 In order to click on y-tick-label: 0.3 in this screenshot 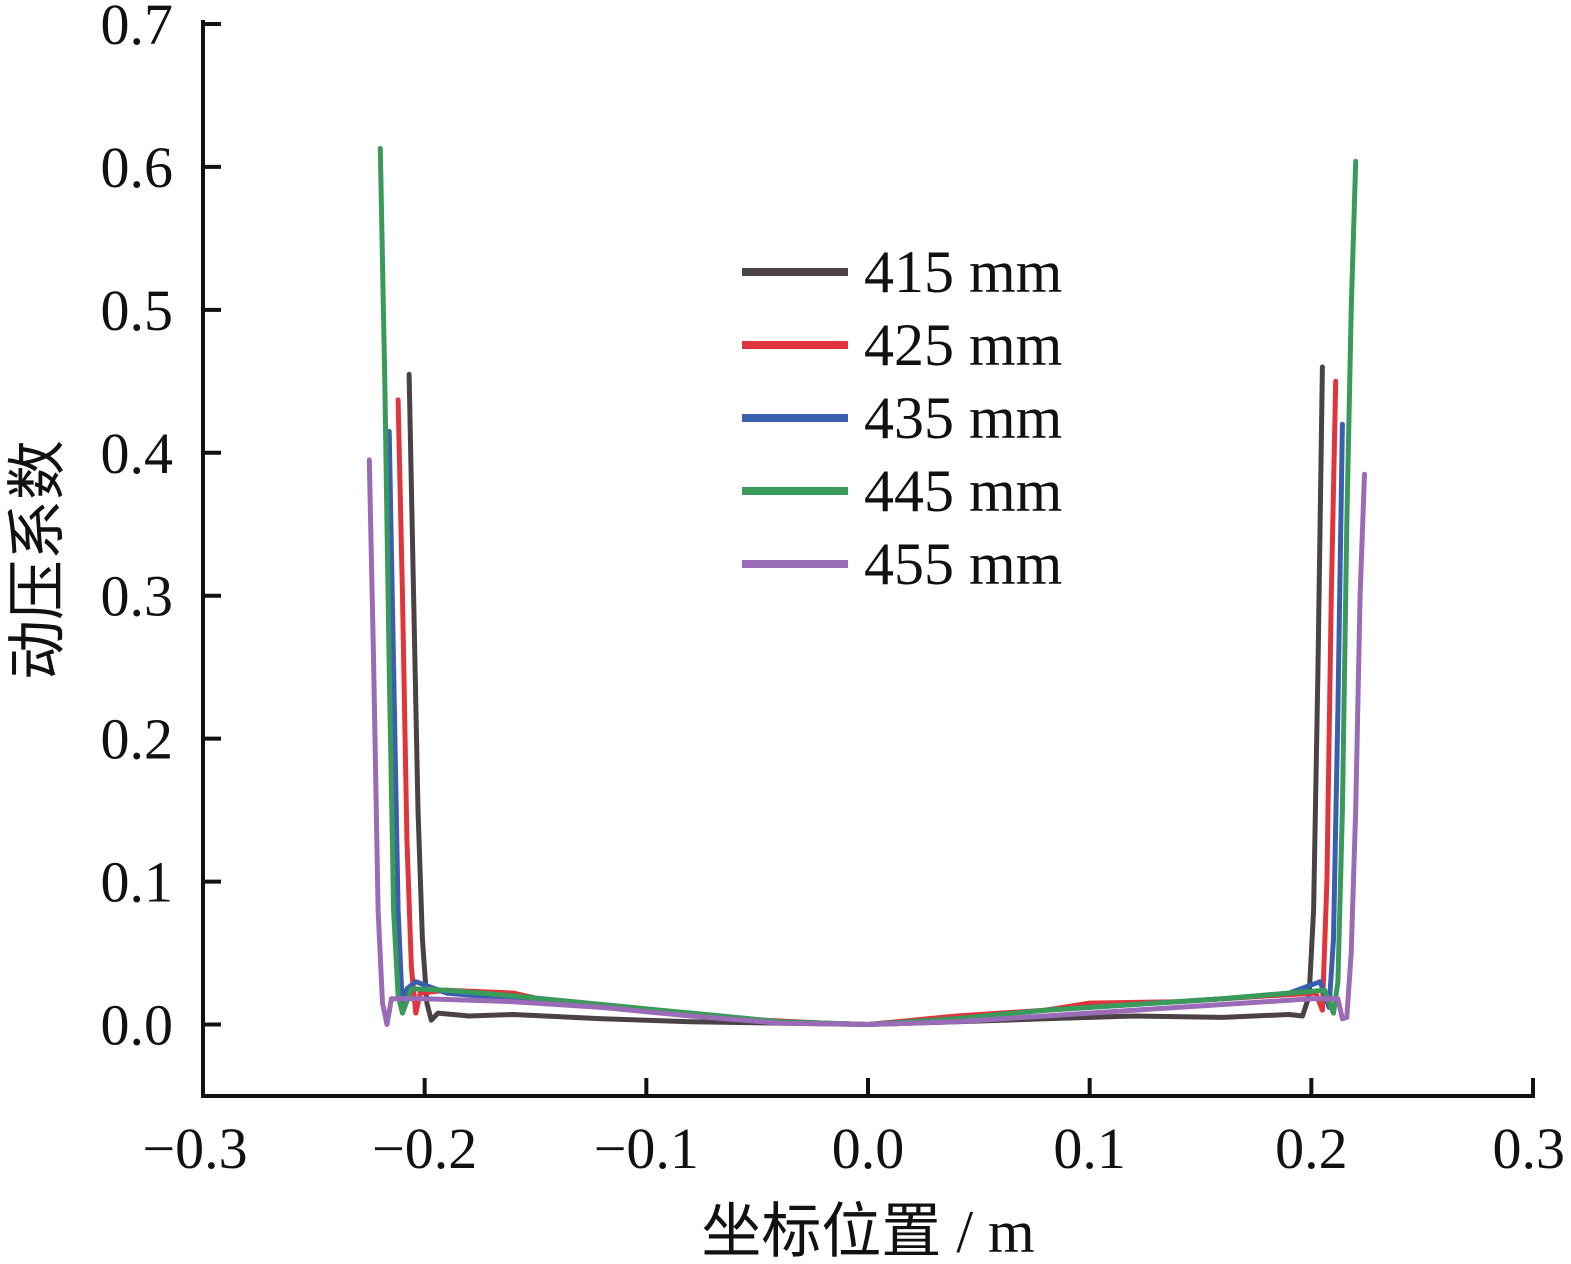, I will do `click(137, 596)`.